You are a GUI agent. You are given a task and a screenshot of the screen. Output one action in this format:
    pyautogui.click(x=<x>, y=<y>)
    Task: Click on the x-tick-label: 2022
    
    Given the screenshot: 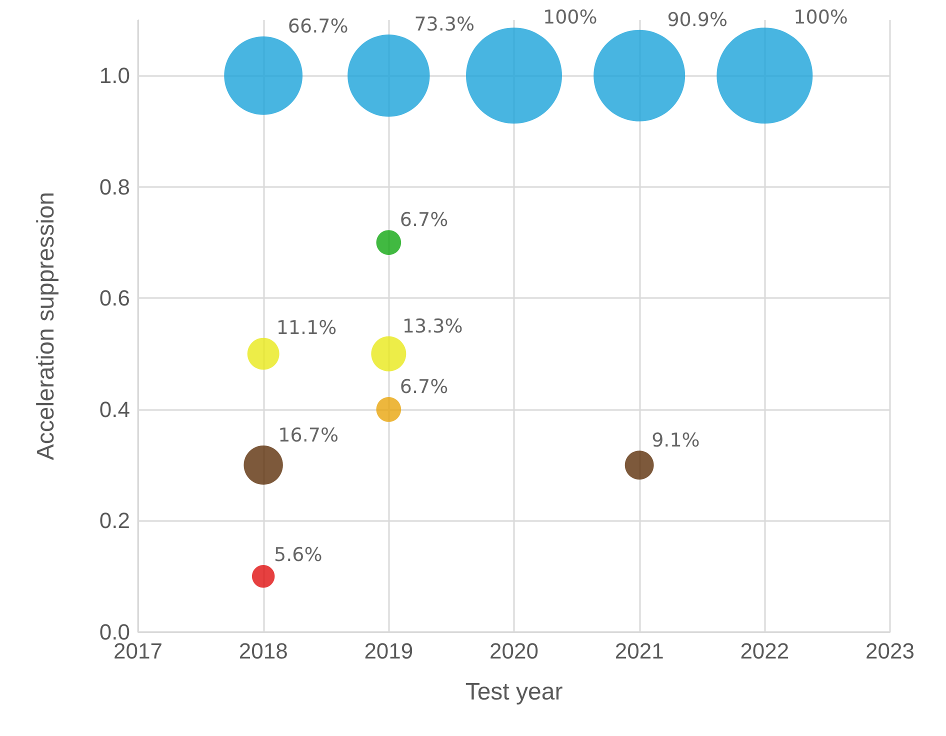 What is the action you would take?
    pyautogui.click(x=765, y=651)
    